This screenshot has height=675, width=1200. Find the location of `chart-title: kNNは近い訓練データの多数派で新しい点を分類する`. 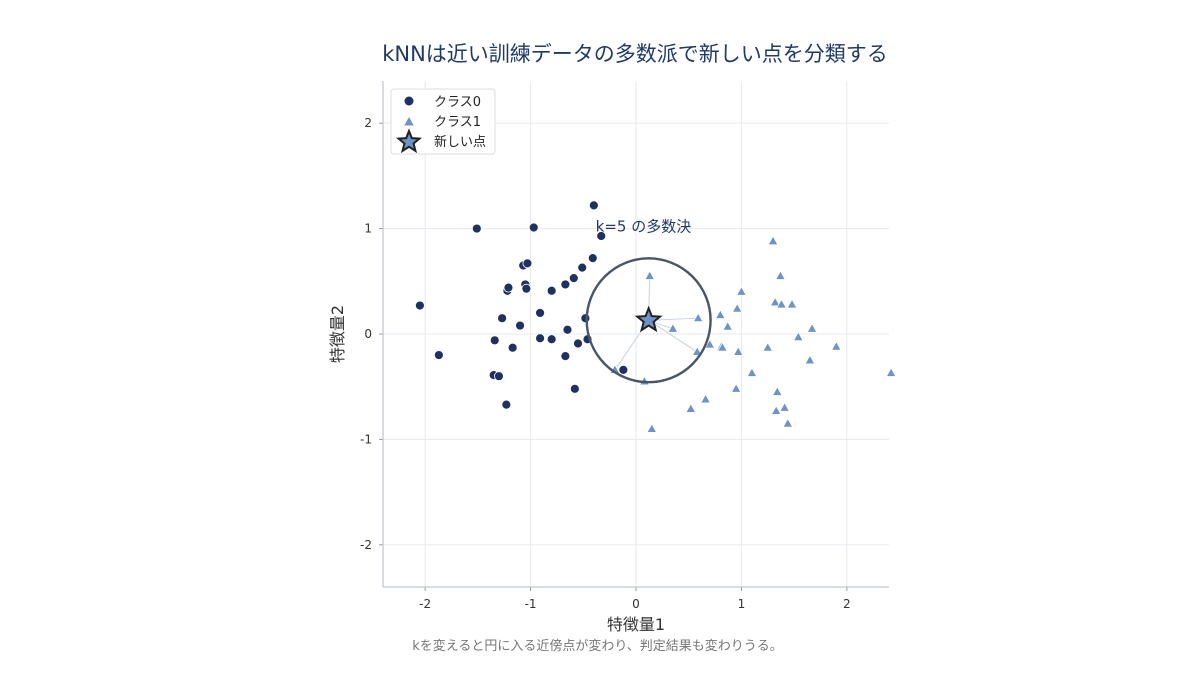

chart-title: kNNは近い訓練データの多数派で新しい点を分類する is located at coordinates (635, 54).